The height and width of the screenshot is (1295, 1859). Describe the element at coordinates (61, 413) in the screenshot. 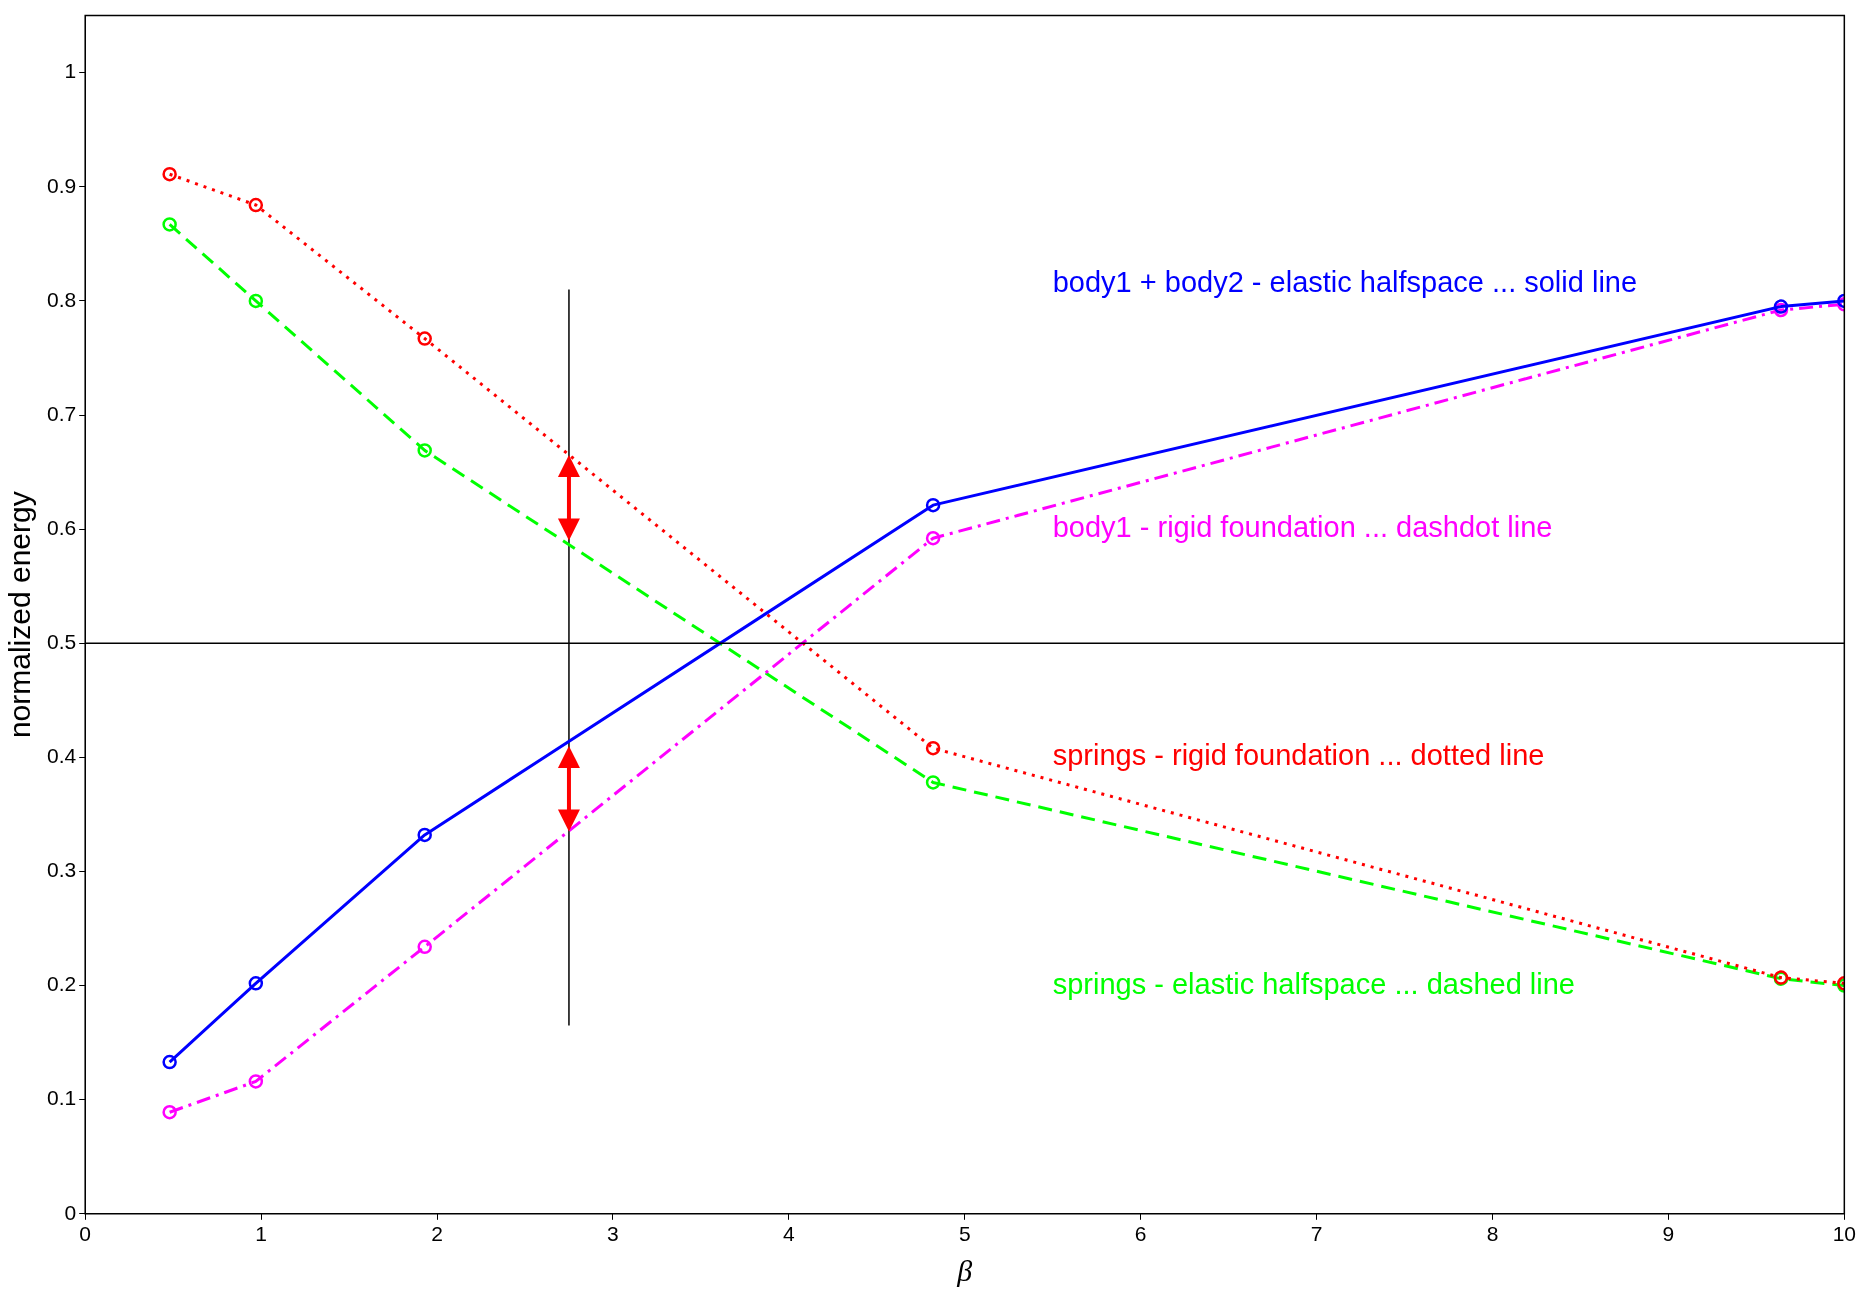

I see `y-tick-label: 0.7` at that location.